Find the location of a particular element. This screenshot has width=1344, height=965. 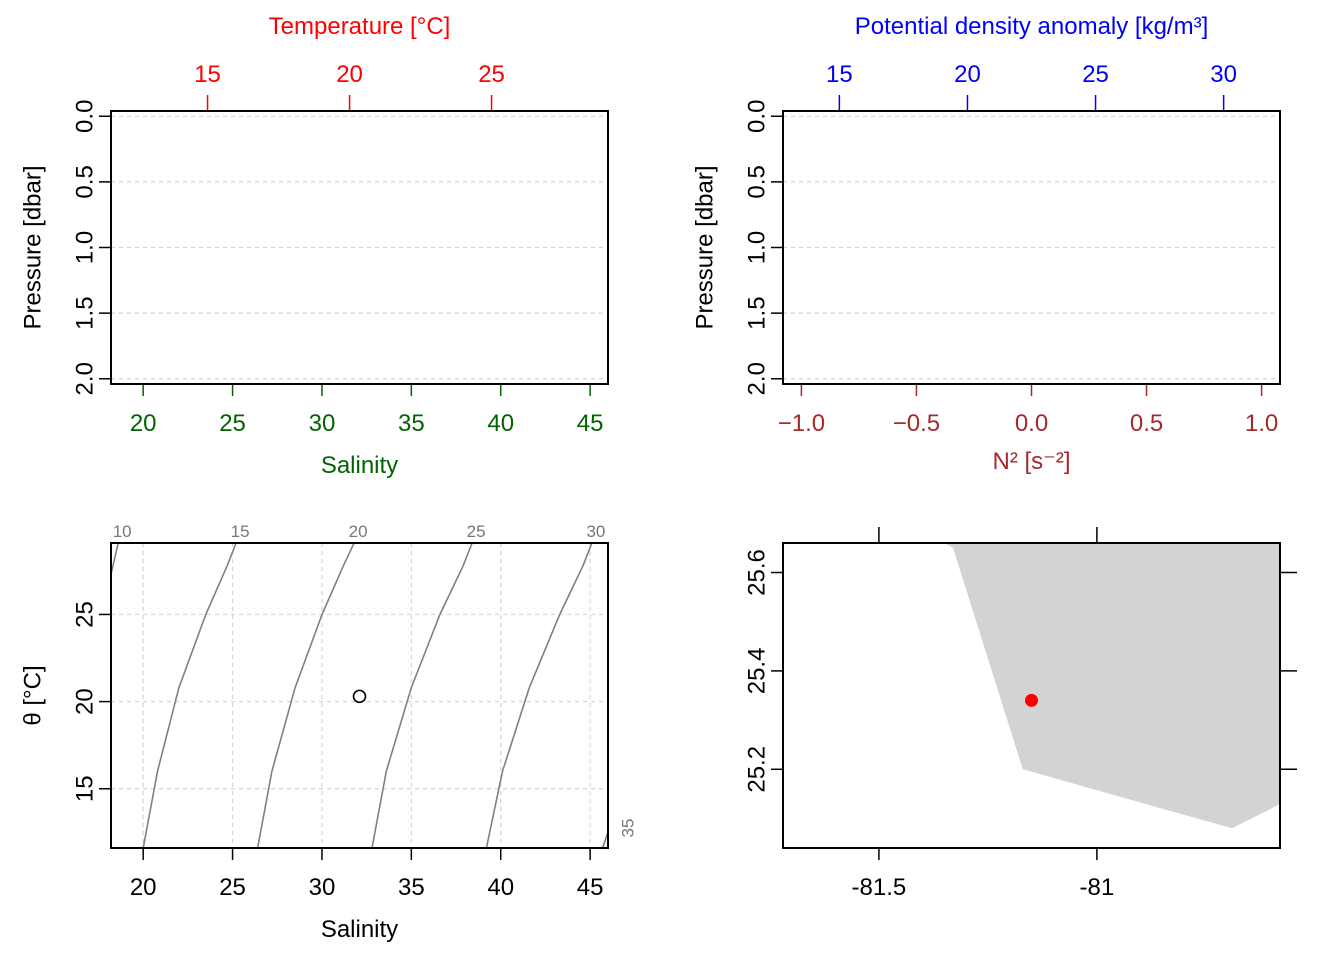

panel1-salinity-tick-label: 40 is located at coordinates (500, 423).